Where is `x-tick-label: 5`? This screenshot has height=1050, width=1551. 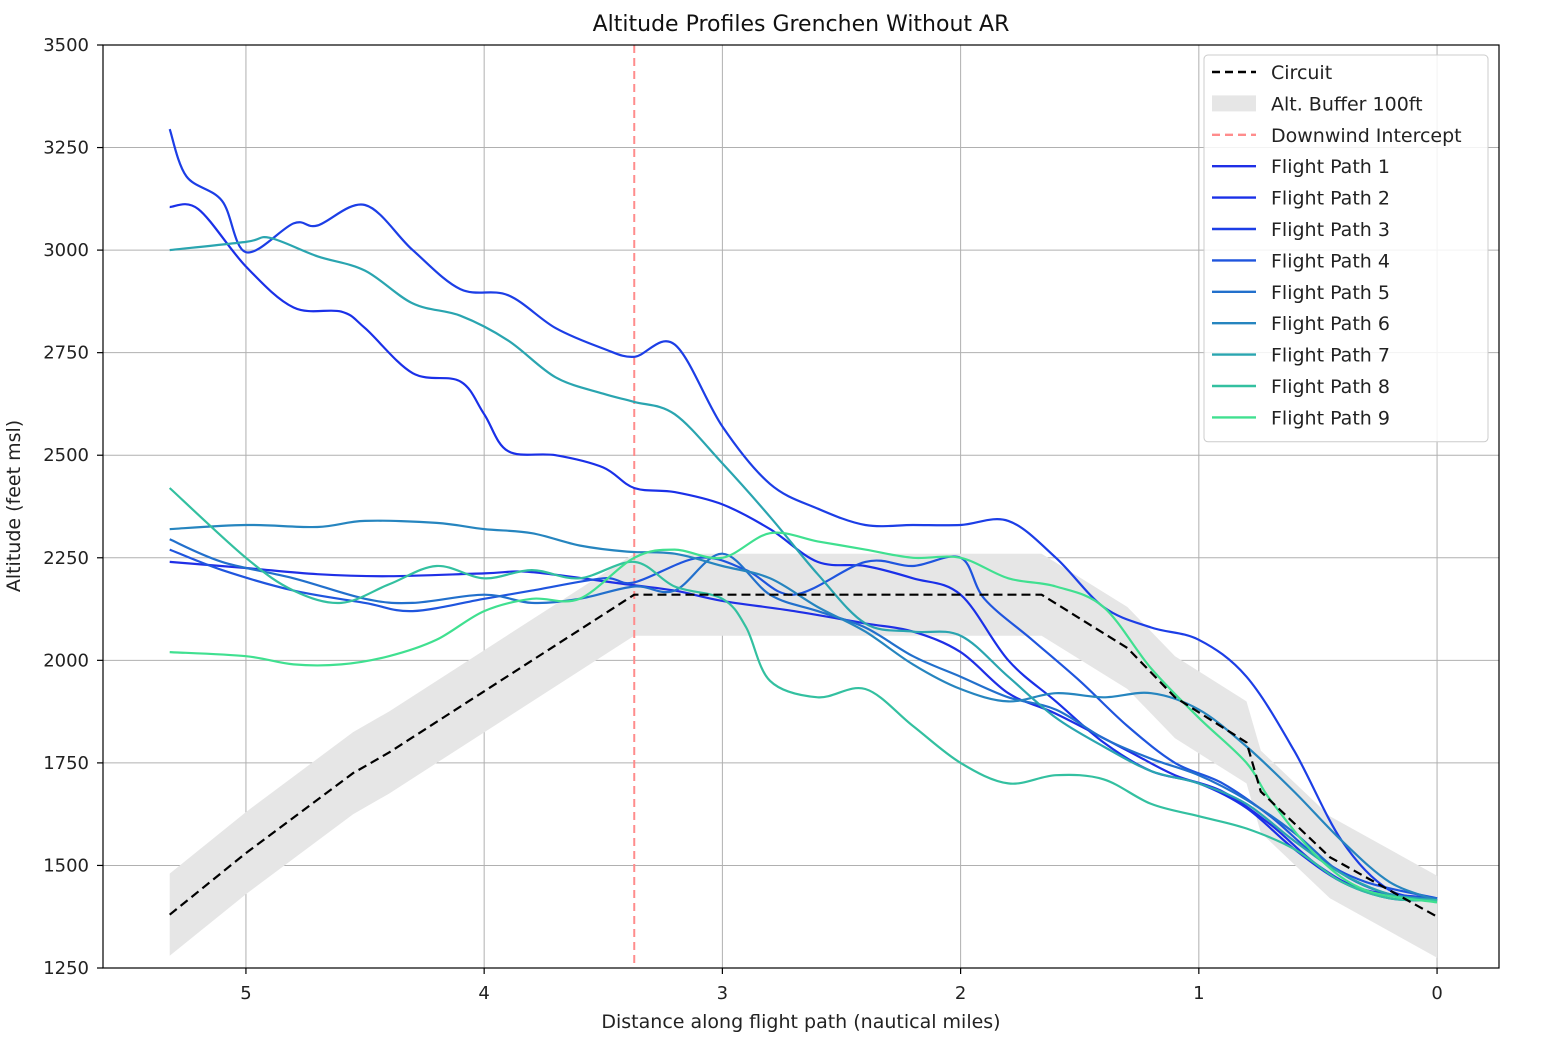 x-tick-label: 5 is located at coordinates (245, 993).